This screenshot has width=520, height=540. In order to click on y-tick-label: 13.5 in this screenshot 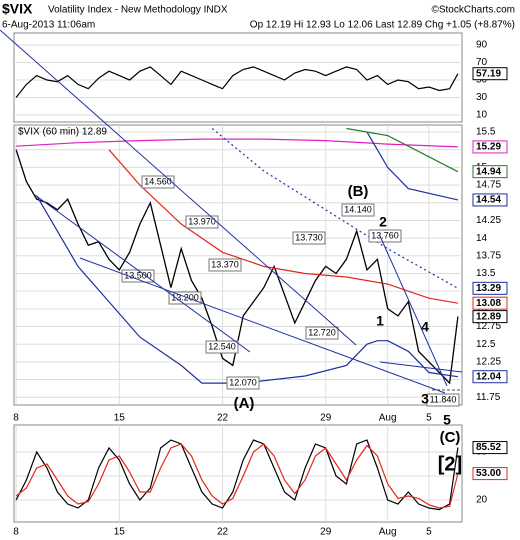, I will do `click(486, 273)`.